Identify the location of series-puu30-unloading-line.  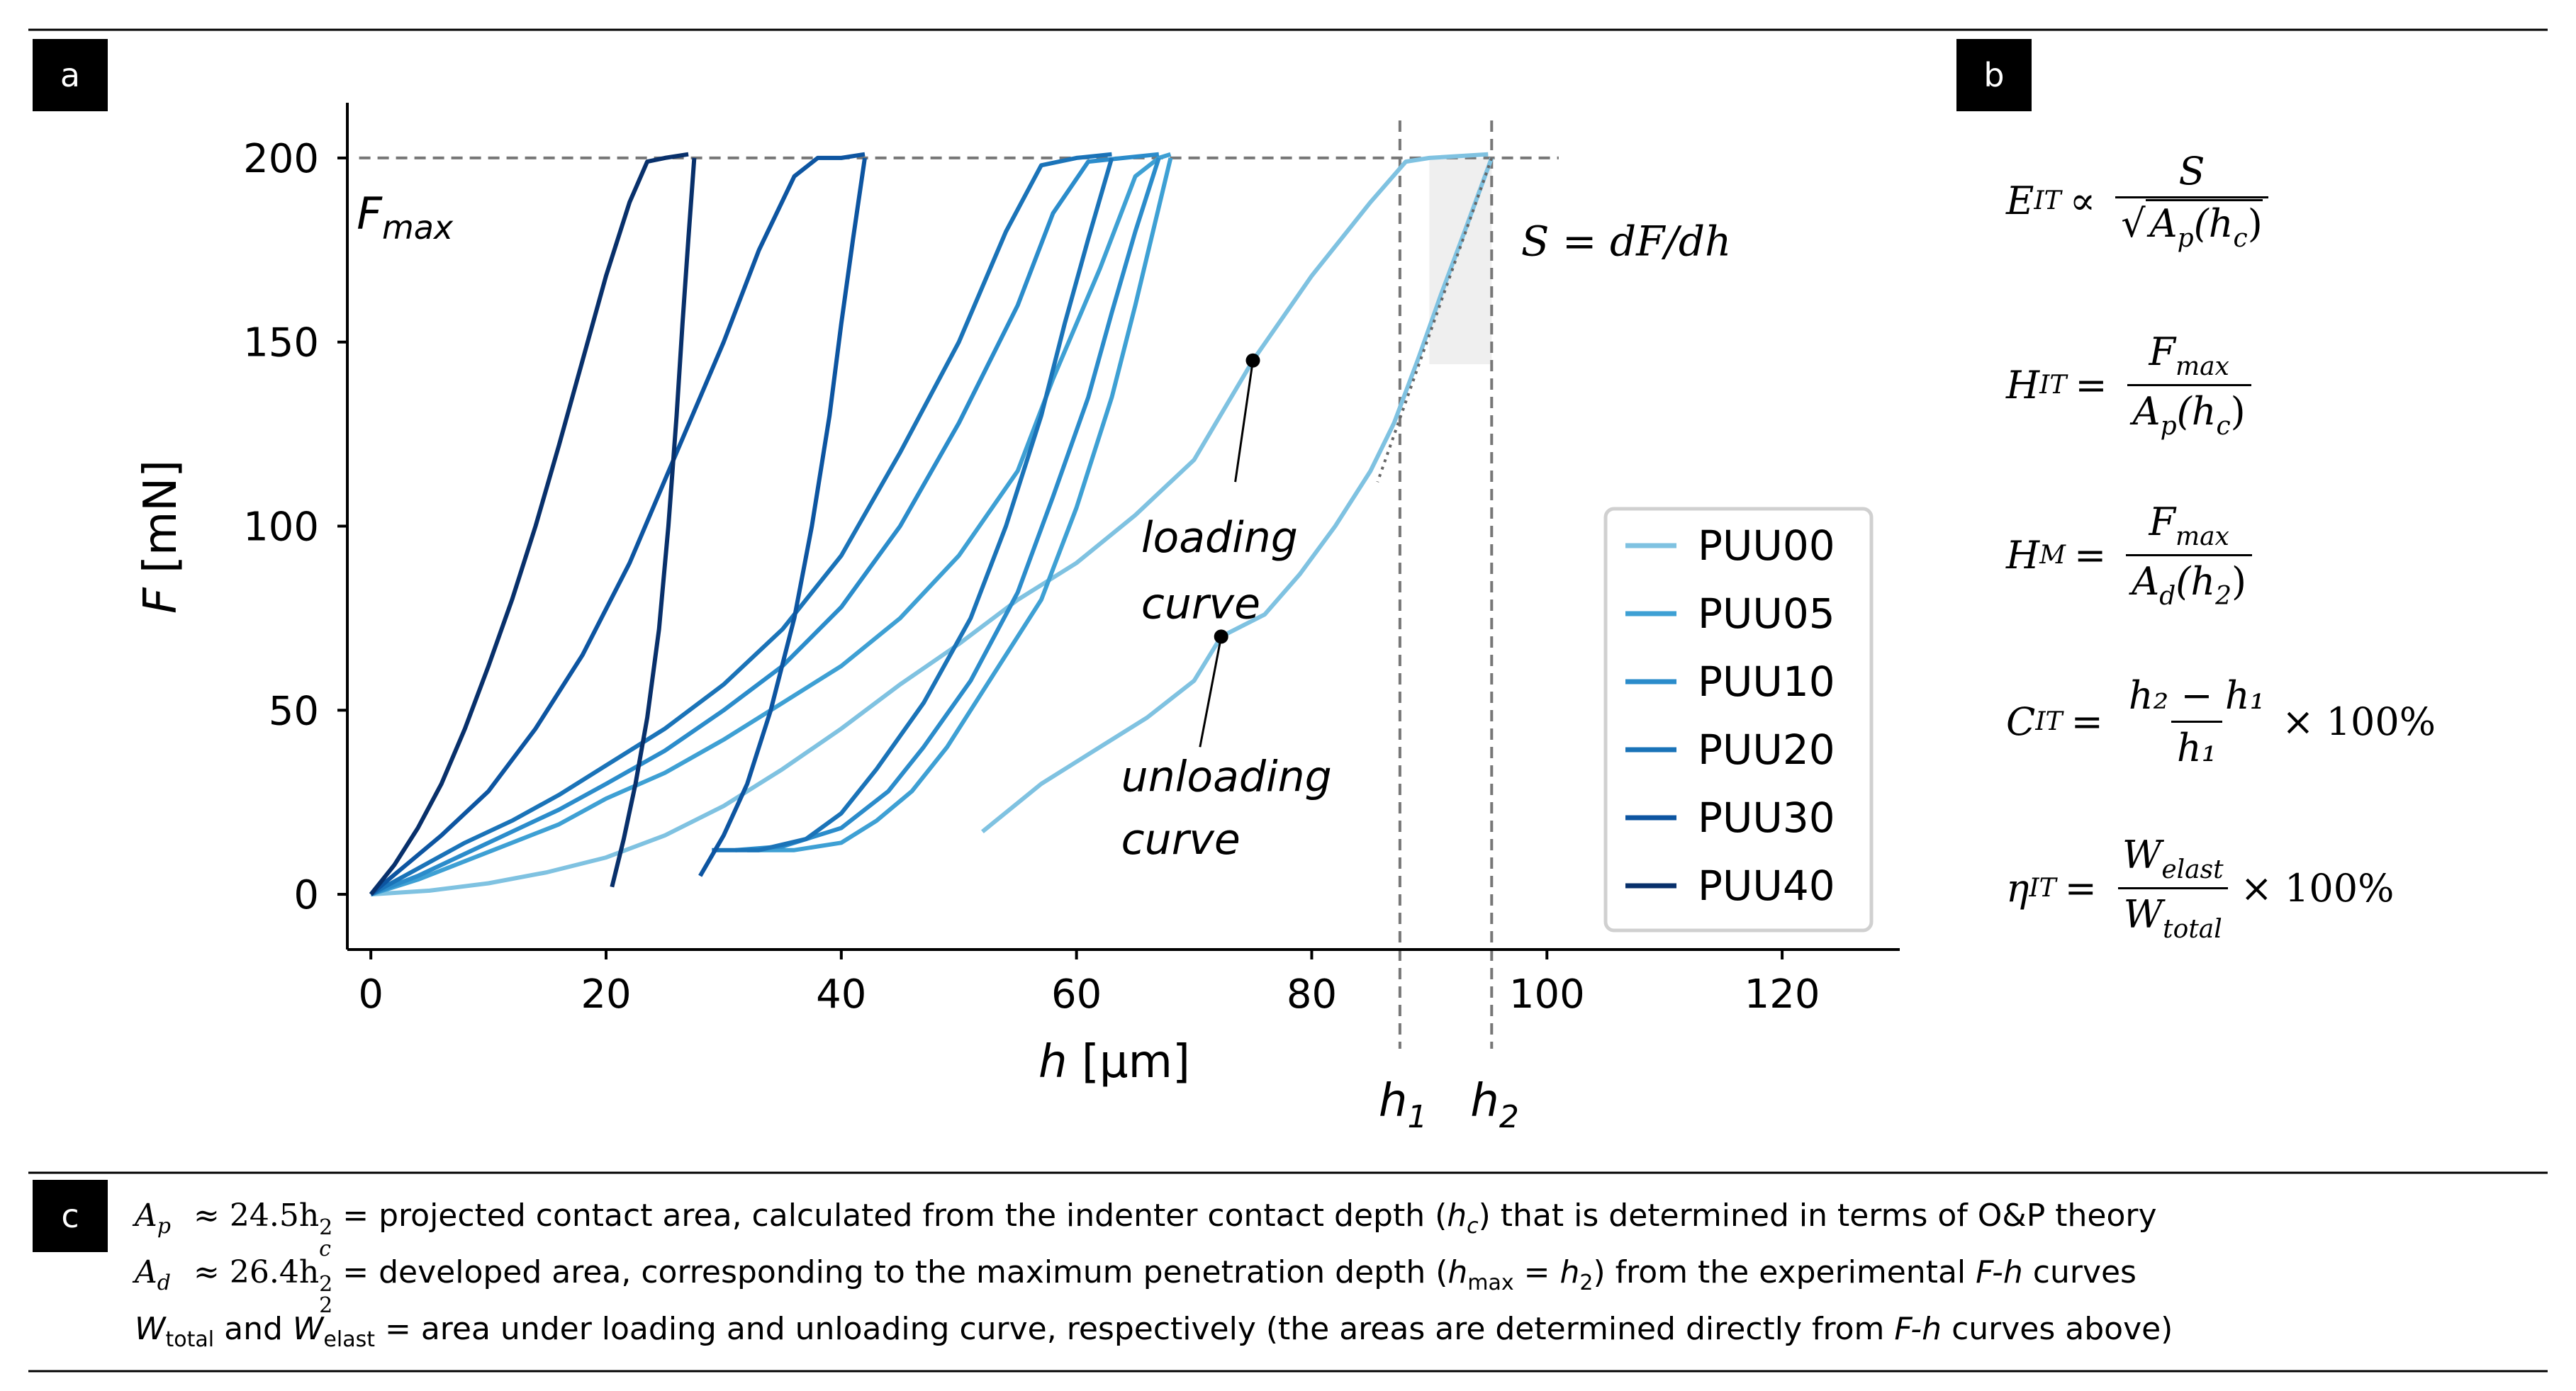
(783, 517).